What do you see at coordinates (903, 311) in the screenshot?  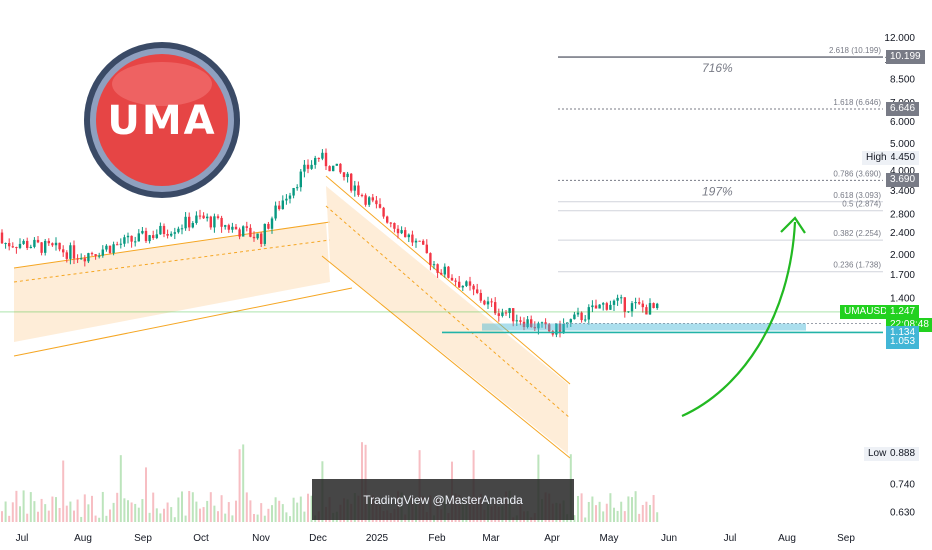 I see `last-price-tag: 1.247` at bounding box center [903, 311].